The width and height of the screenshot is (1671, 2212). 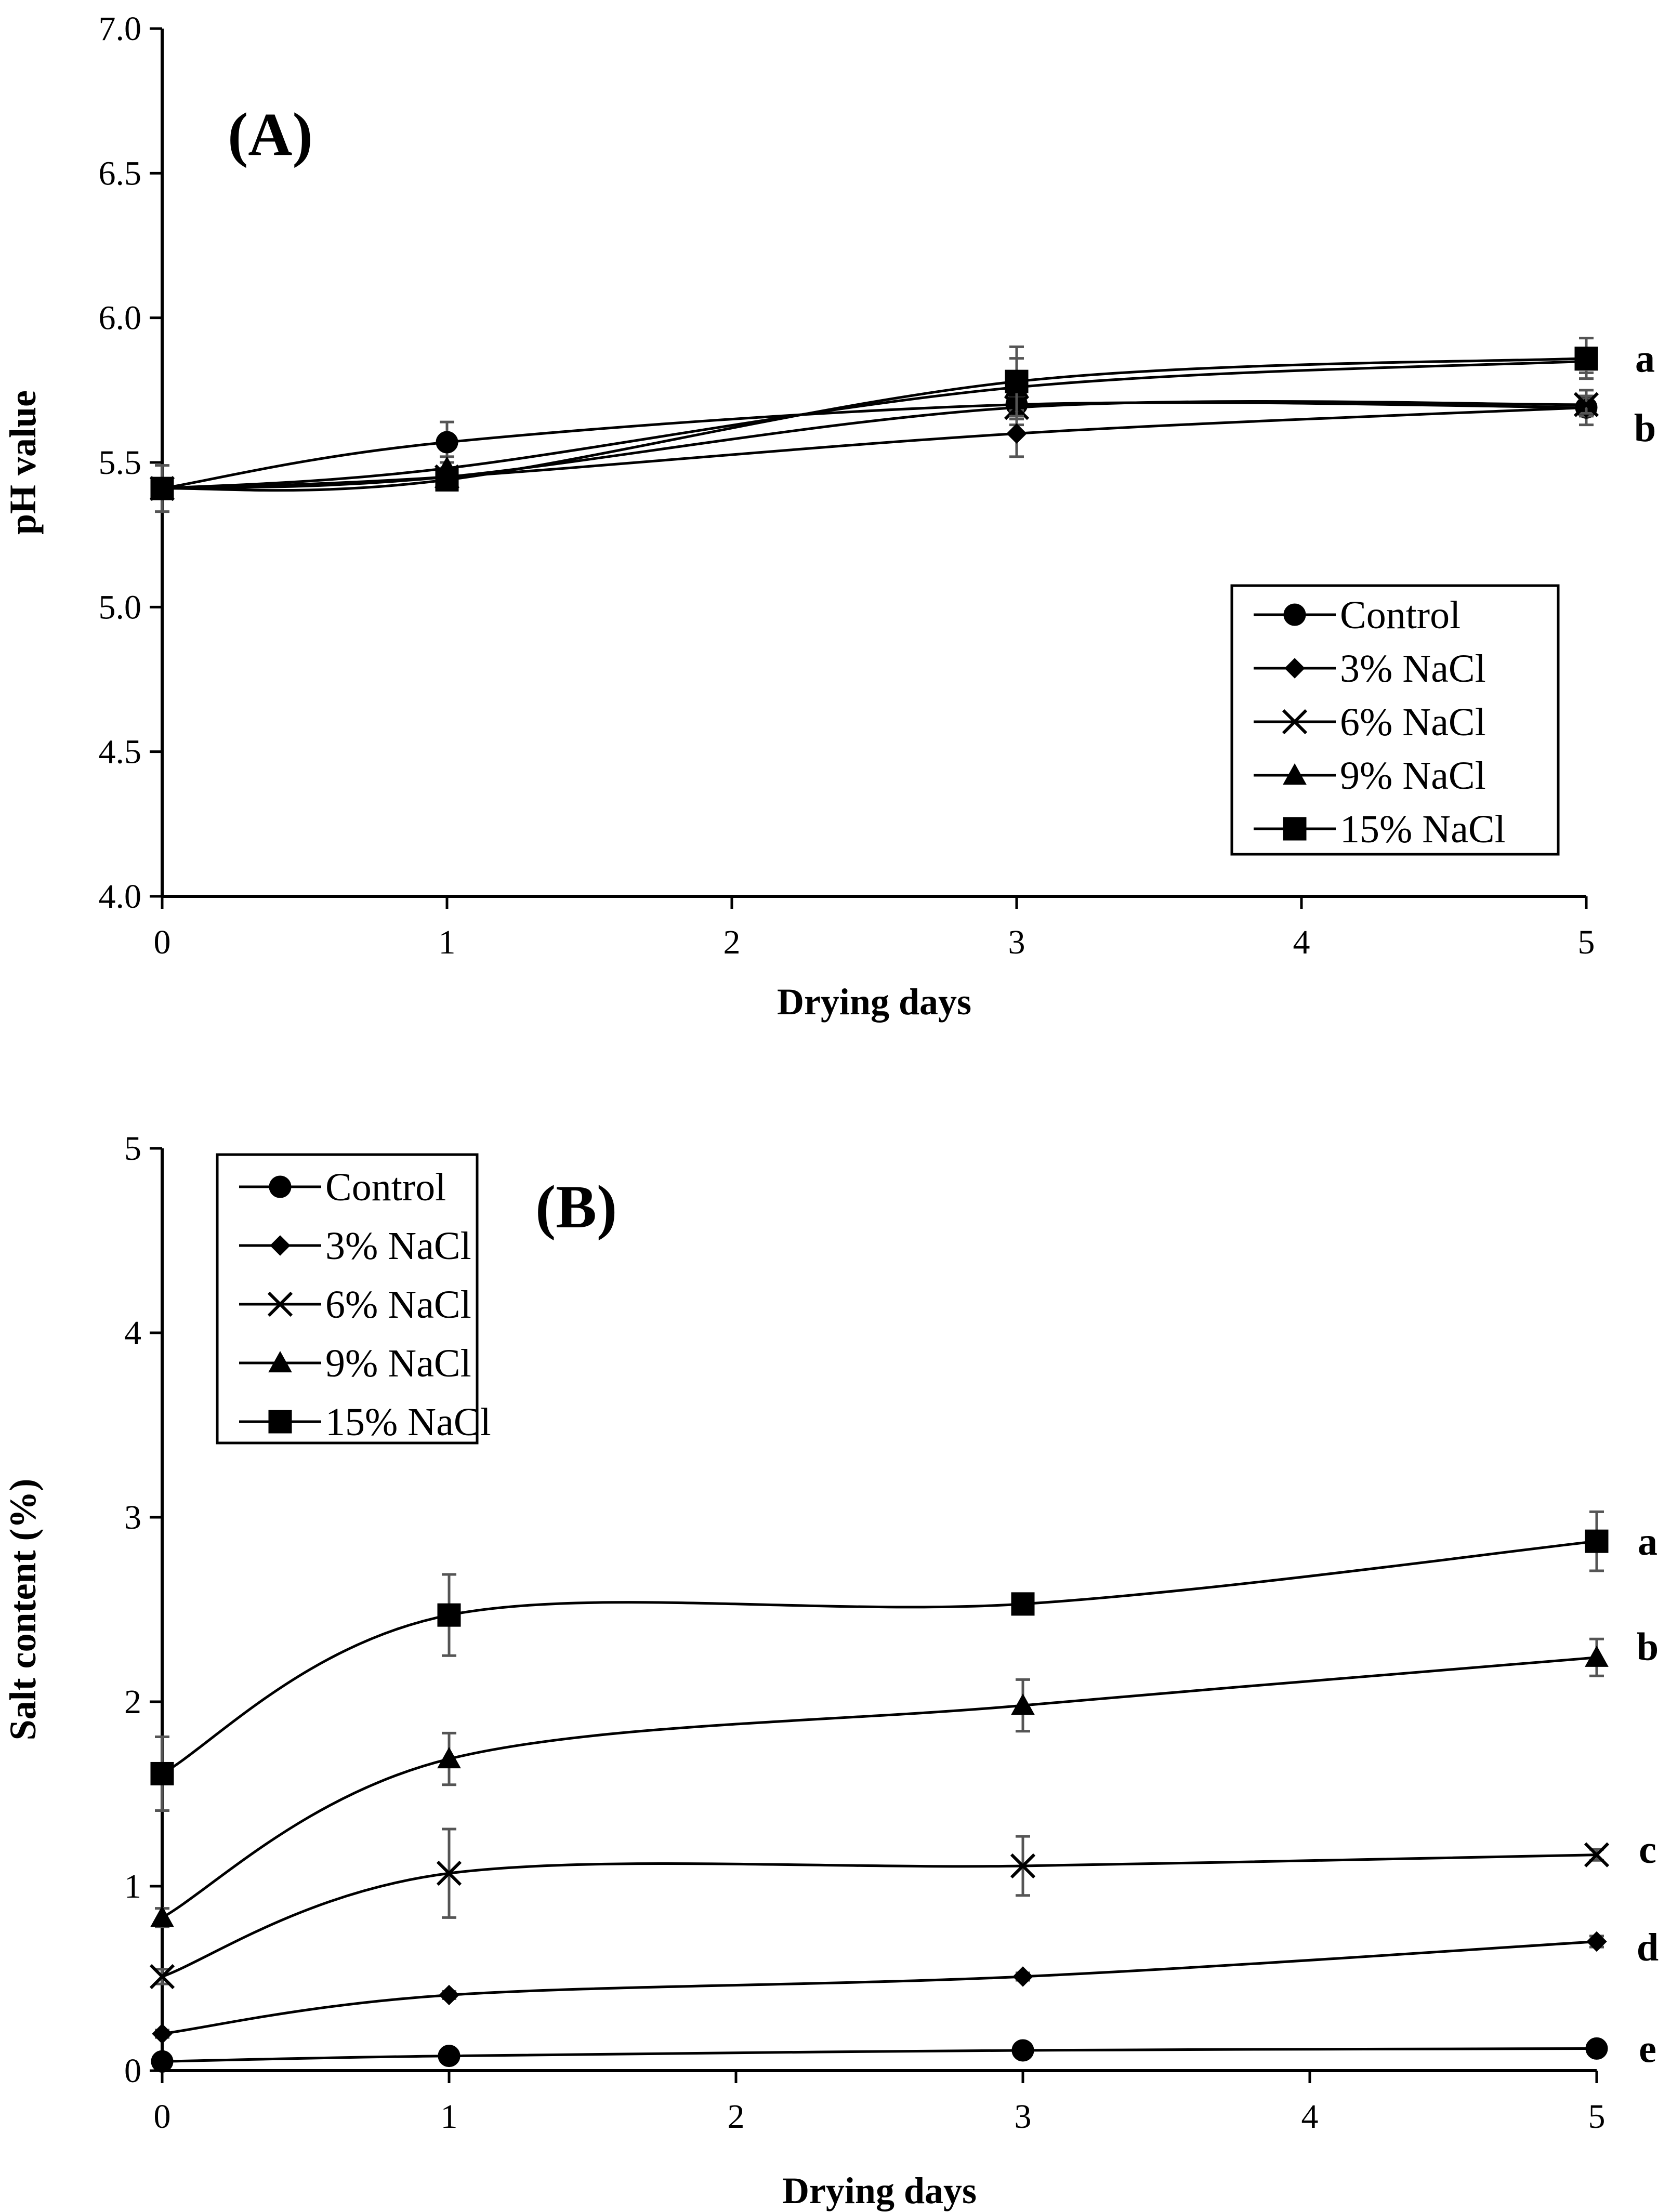 What do you see at coordinates (1423, 829) in the screenshot?
I see `legend-label: 15% NaCl` at bounding box center [1423, 829].